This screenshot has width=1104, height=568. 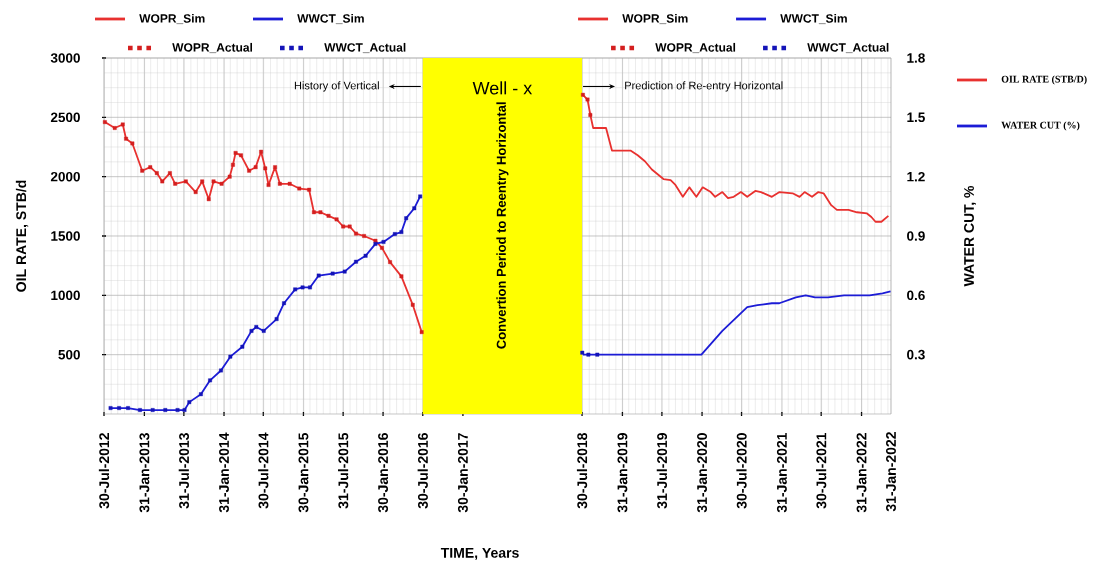 I want to click on legend-label: OIL RATE (STB/D), so click(x=1044, y=80).